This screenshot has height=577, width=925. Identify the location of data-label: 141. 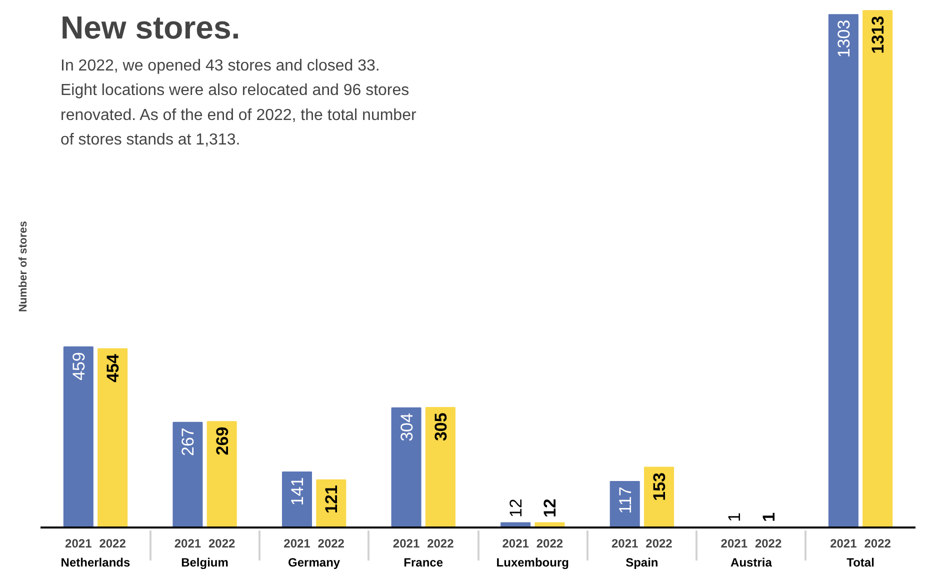
(297, 491).